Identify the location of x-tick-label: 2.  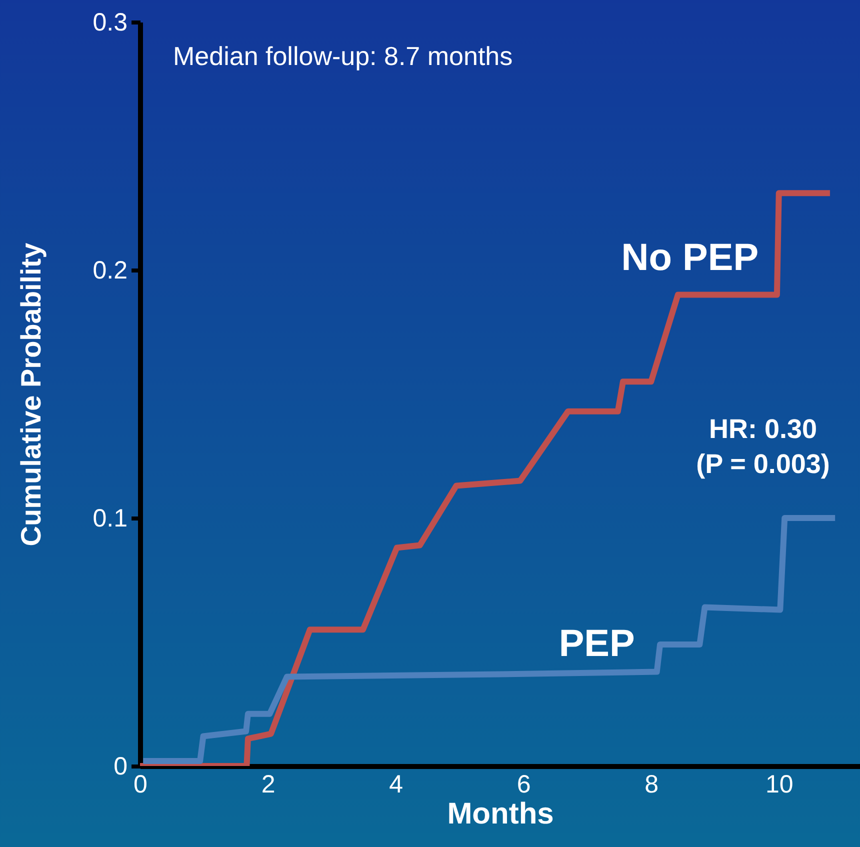
(268, 784).